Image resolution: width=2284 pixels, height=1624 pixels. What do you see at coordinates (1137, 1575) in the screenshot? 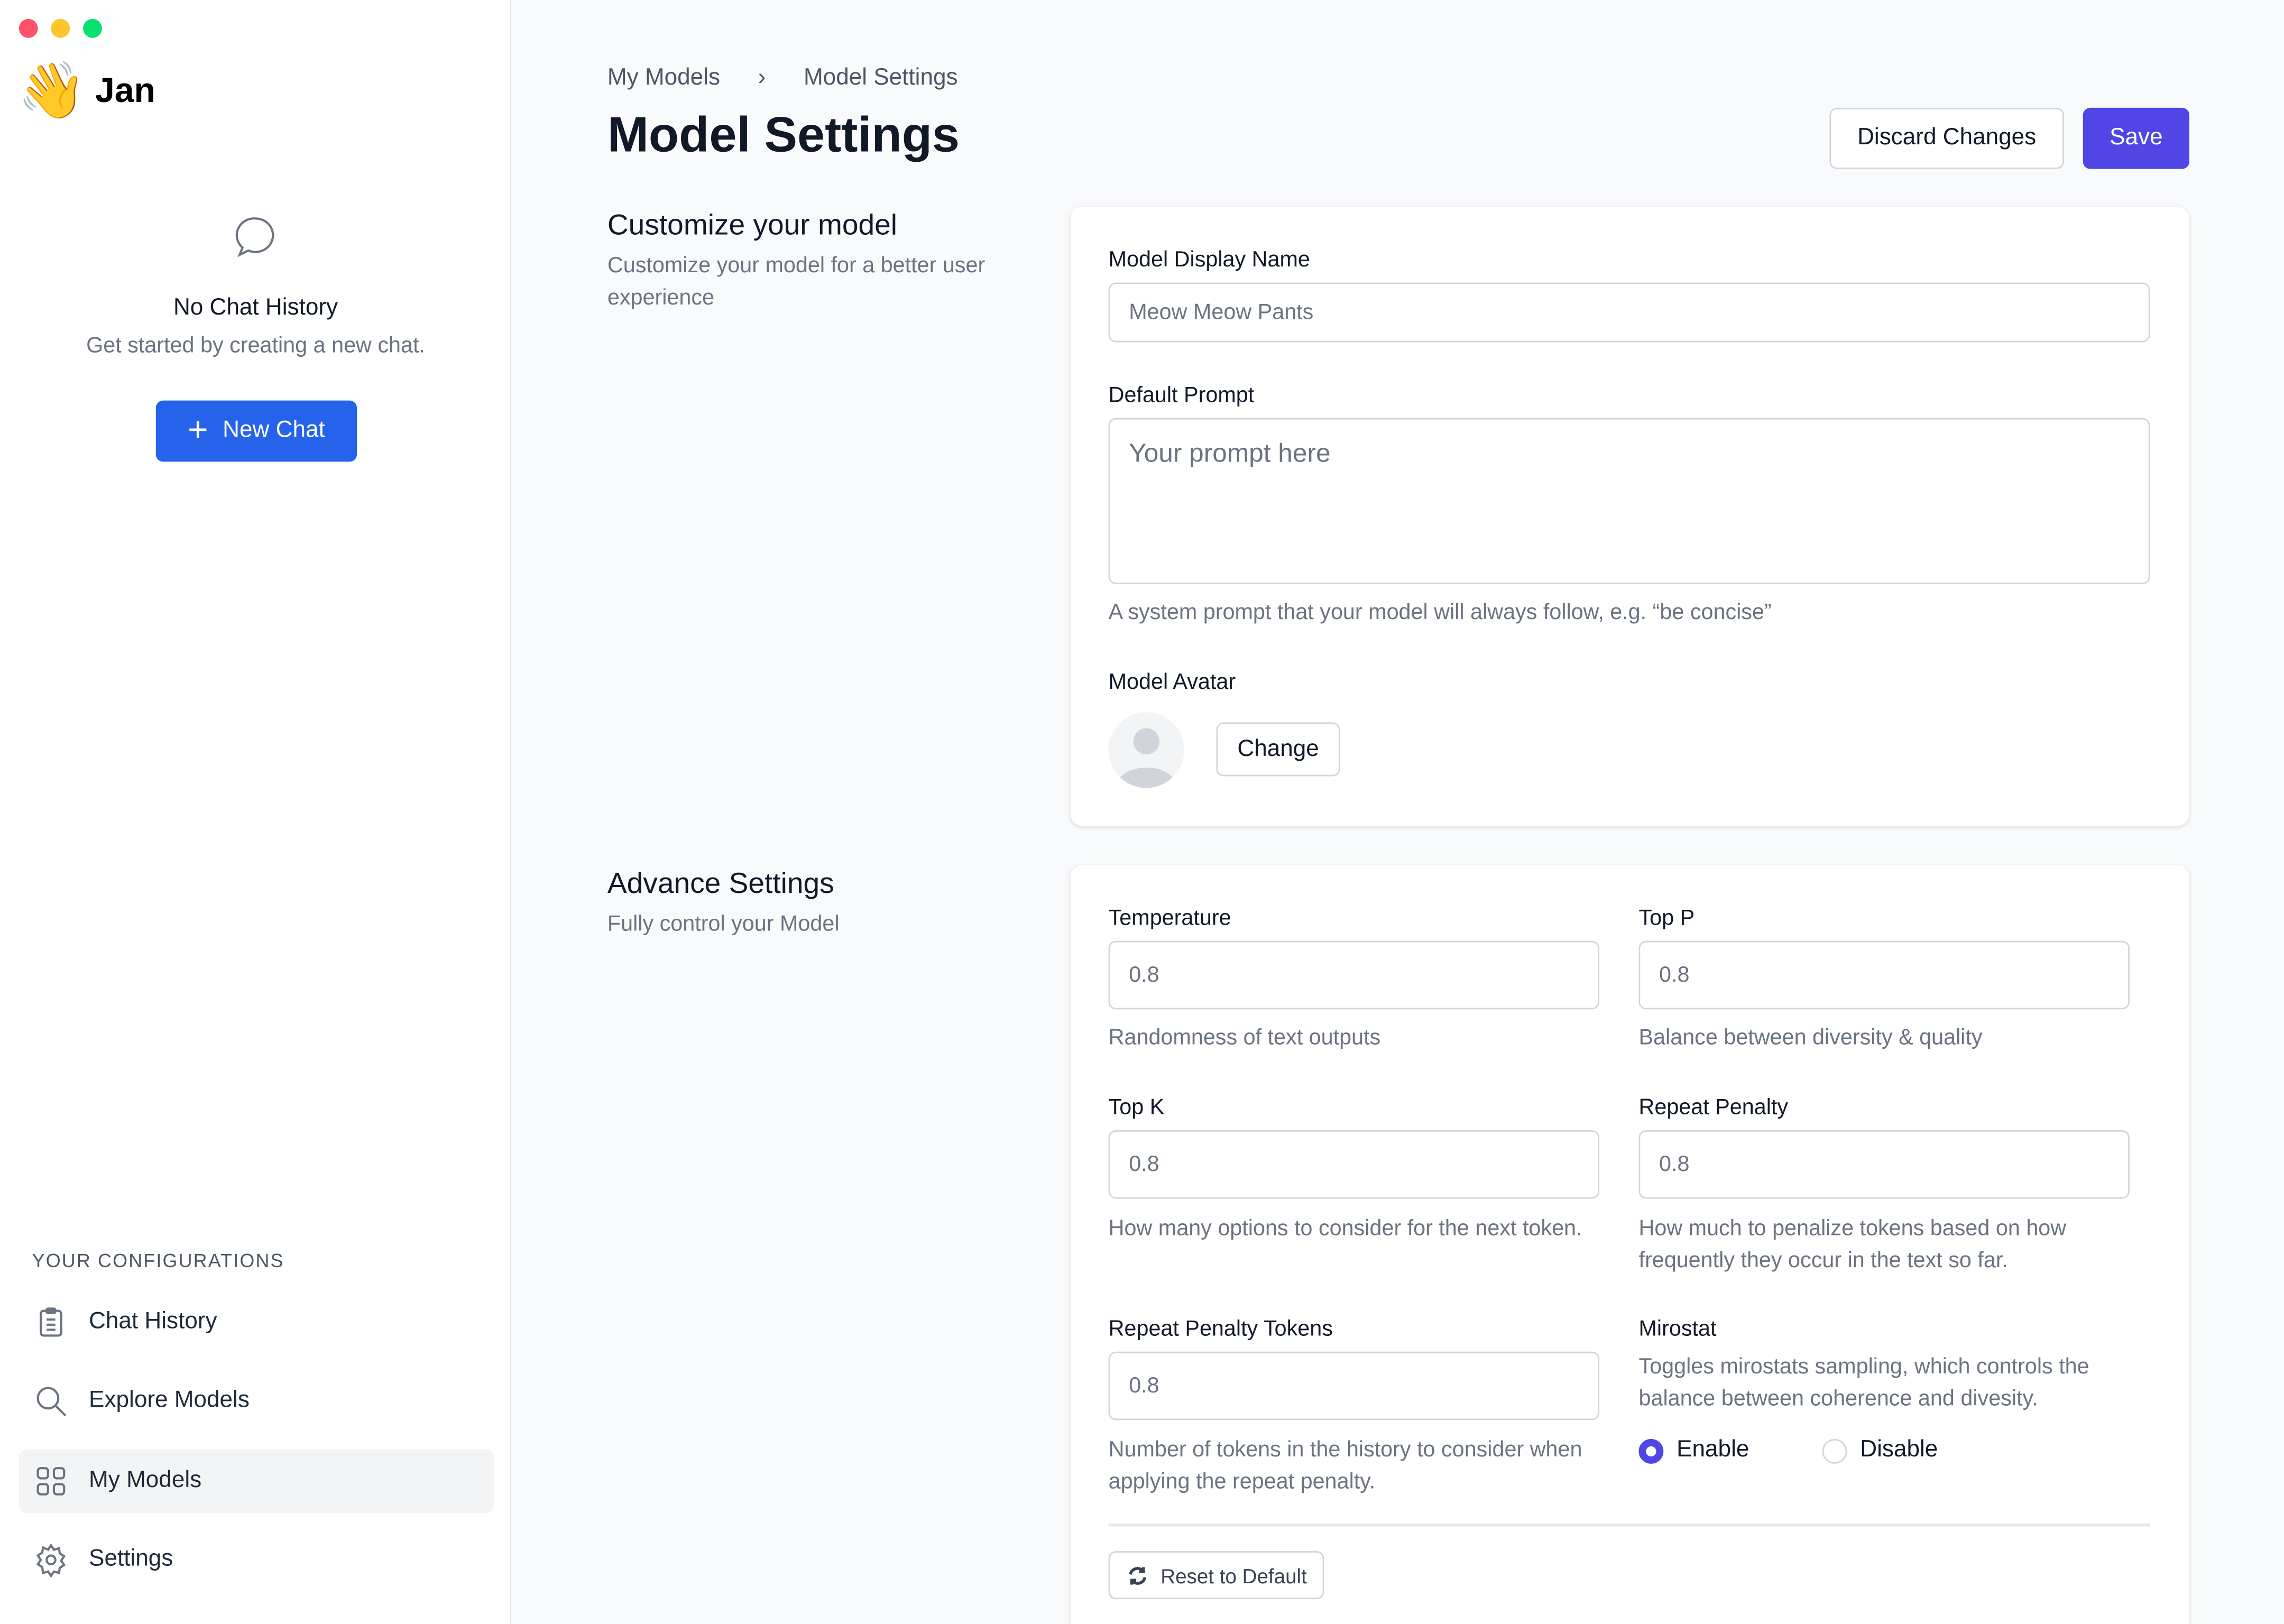
I see `refresh-icon` at bounding box center [1137, 1575].